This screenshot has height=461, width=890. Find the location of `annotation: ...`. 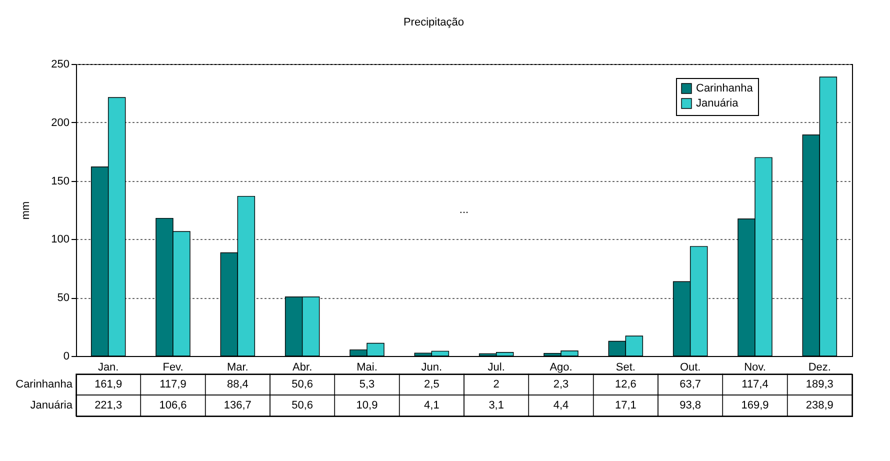

annotation: ... is located at coordinates (464, 210).